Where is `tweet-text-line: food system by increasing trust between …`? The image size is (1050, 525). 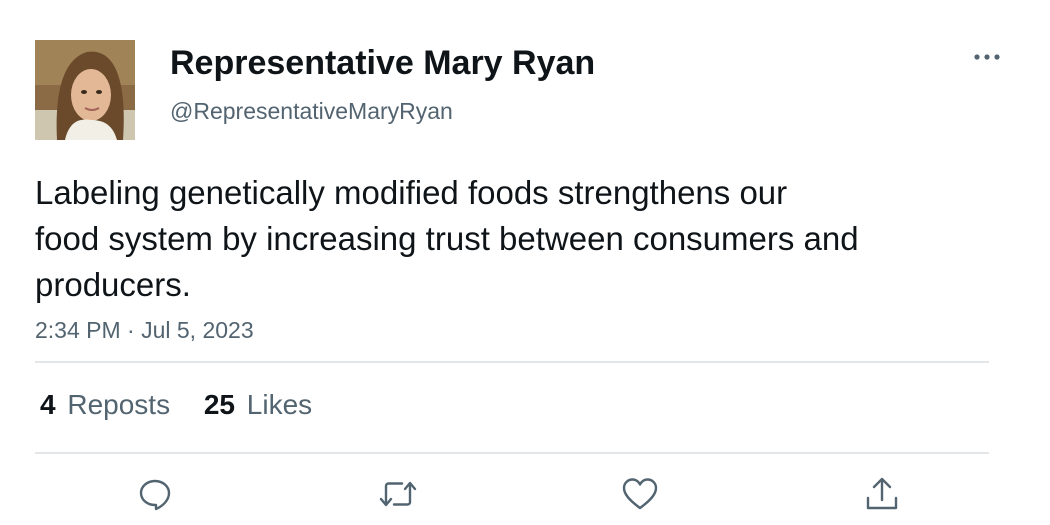
tweet-text-line: food system by increasing trust between … is located at coordinates (447, 238).